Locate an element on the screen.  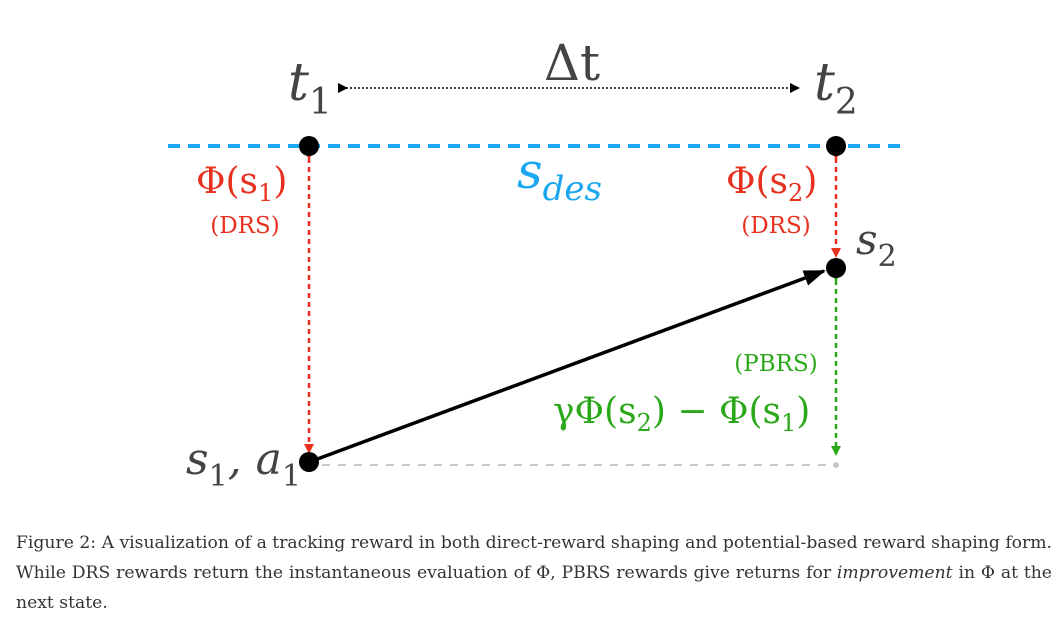
delta-t-label: Δt is located at coordinates (572, 63).